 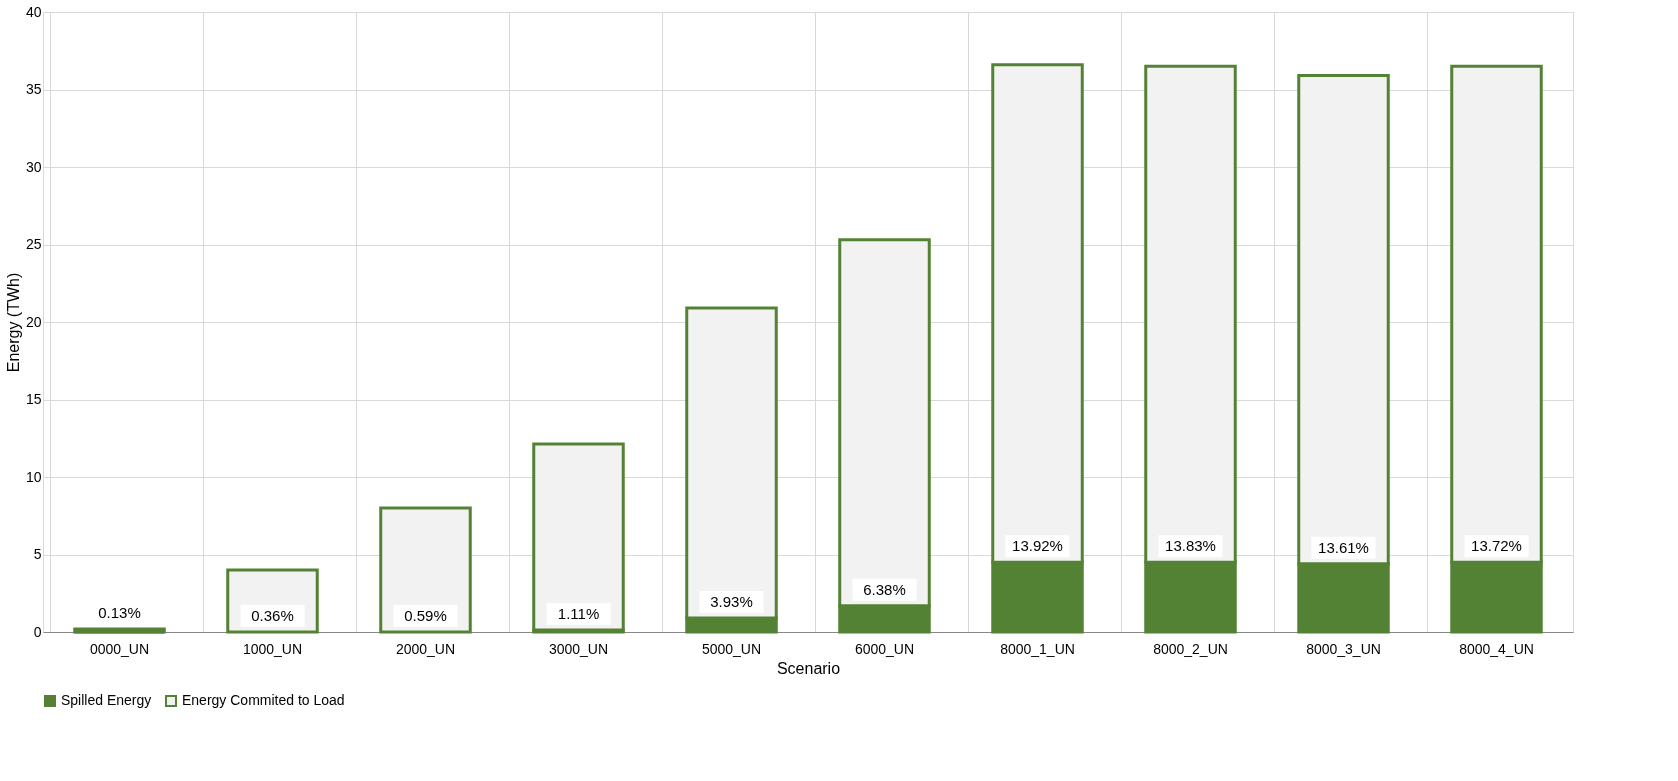 What do you see at coordinates (272, 648) in the screenshot?
I see `x-tick-label: 1000_UN` at bounding box center [272, 648].